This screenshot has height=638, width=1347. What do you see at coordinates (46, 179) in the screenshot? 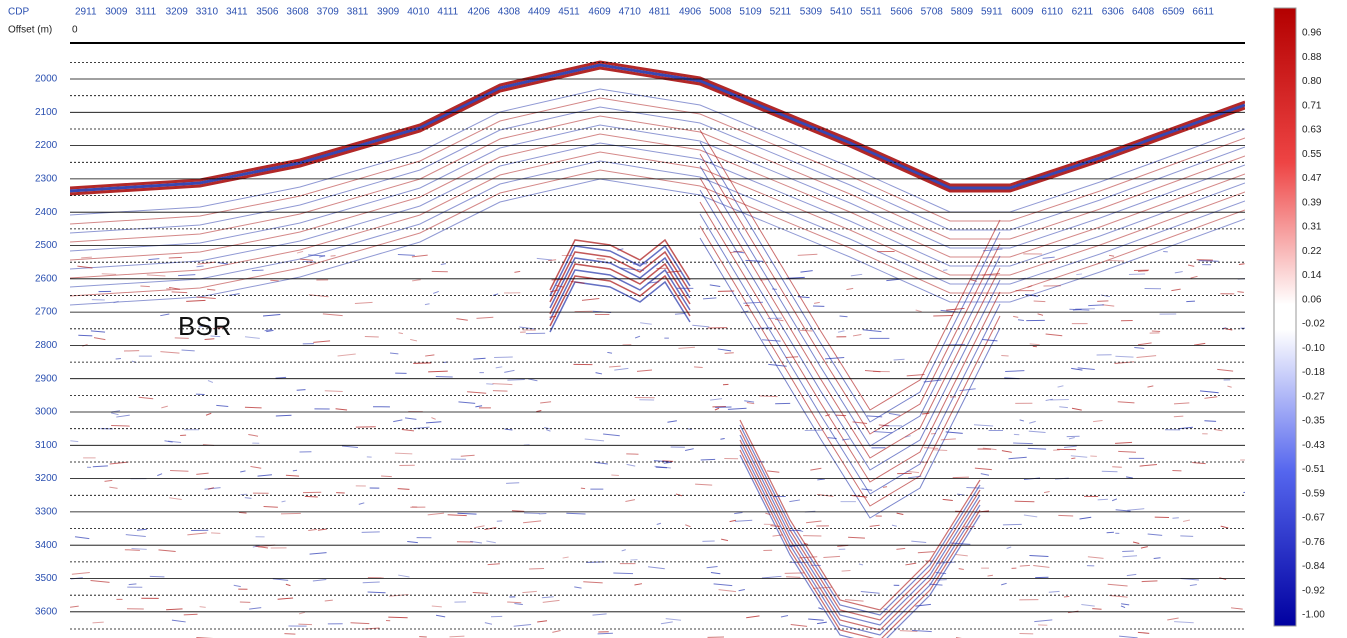
I see `time-label: 2300` at bounding box center [46, 179].